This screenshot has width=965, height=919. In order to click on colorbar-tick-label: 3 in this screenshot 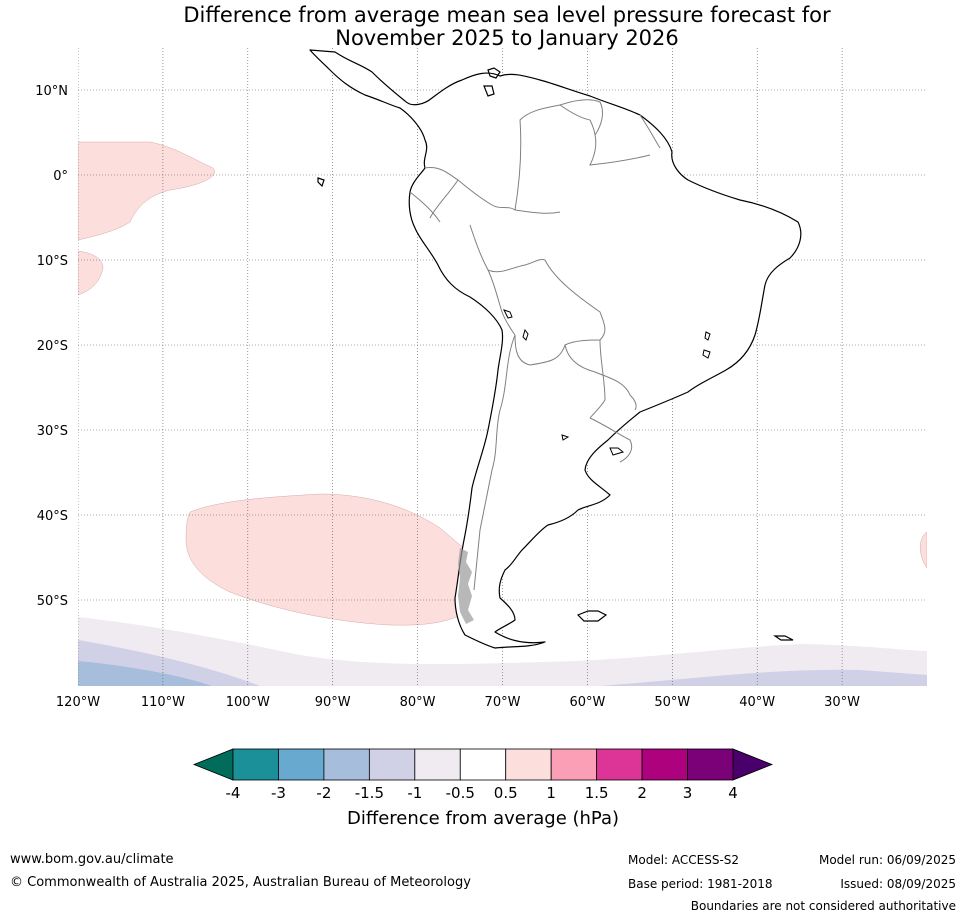, I will do `click(688, 793)`.